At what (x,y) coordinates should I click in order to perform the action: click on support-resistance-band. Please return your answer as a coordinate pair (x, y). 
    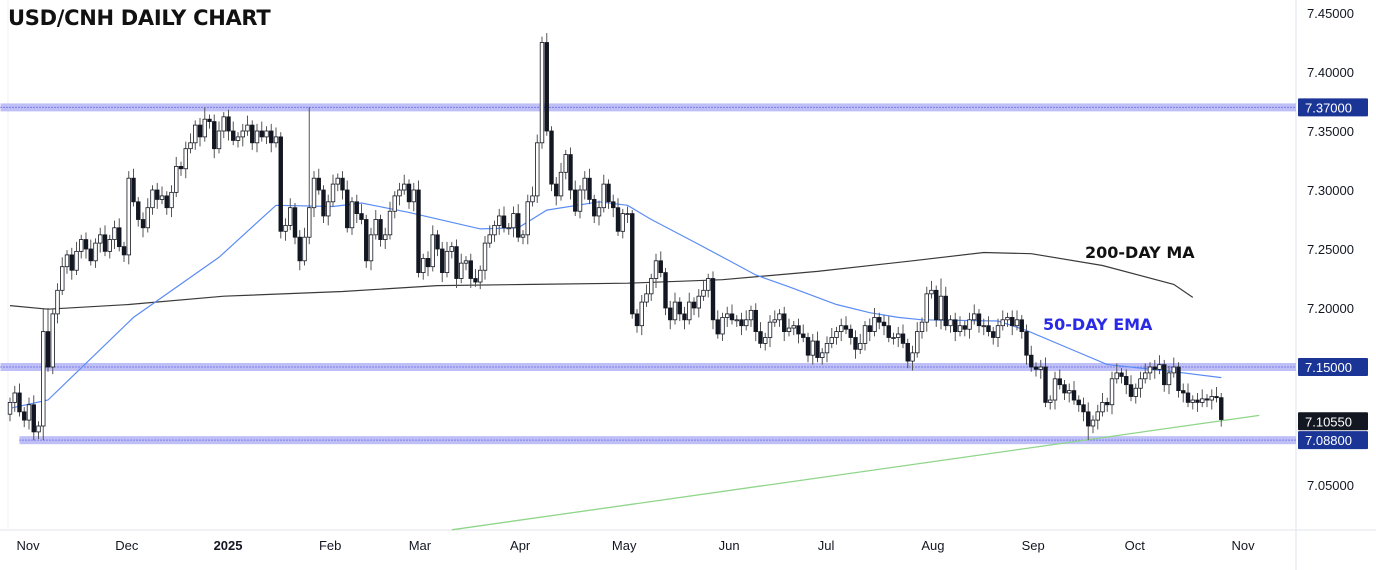
    Looking at the image, I should click on (648, 367).